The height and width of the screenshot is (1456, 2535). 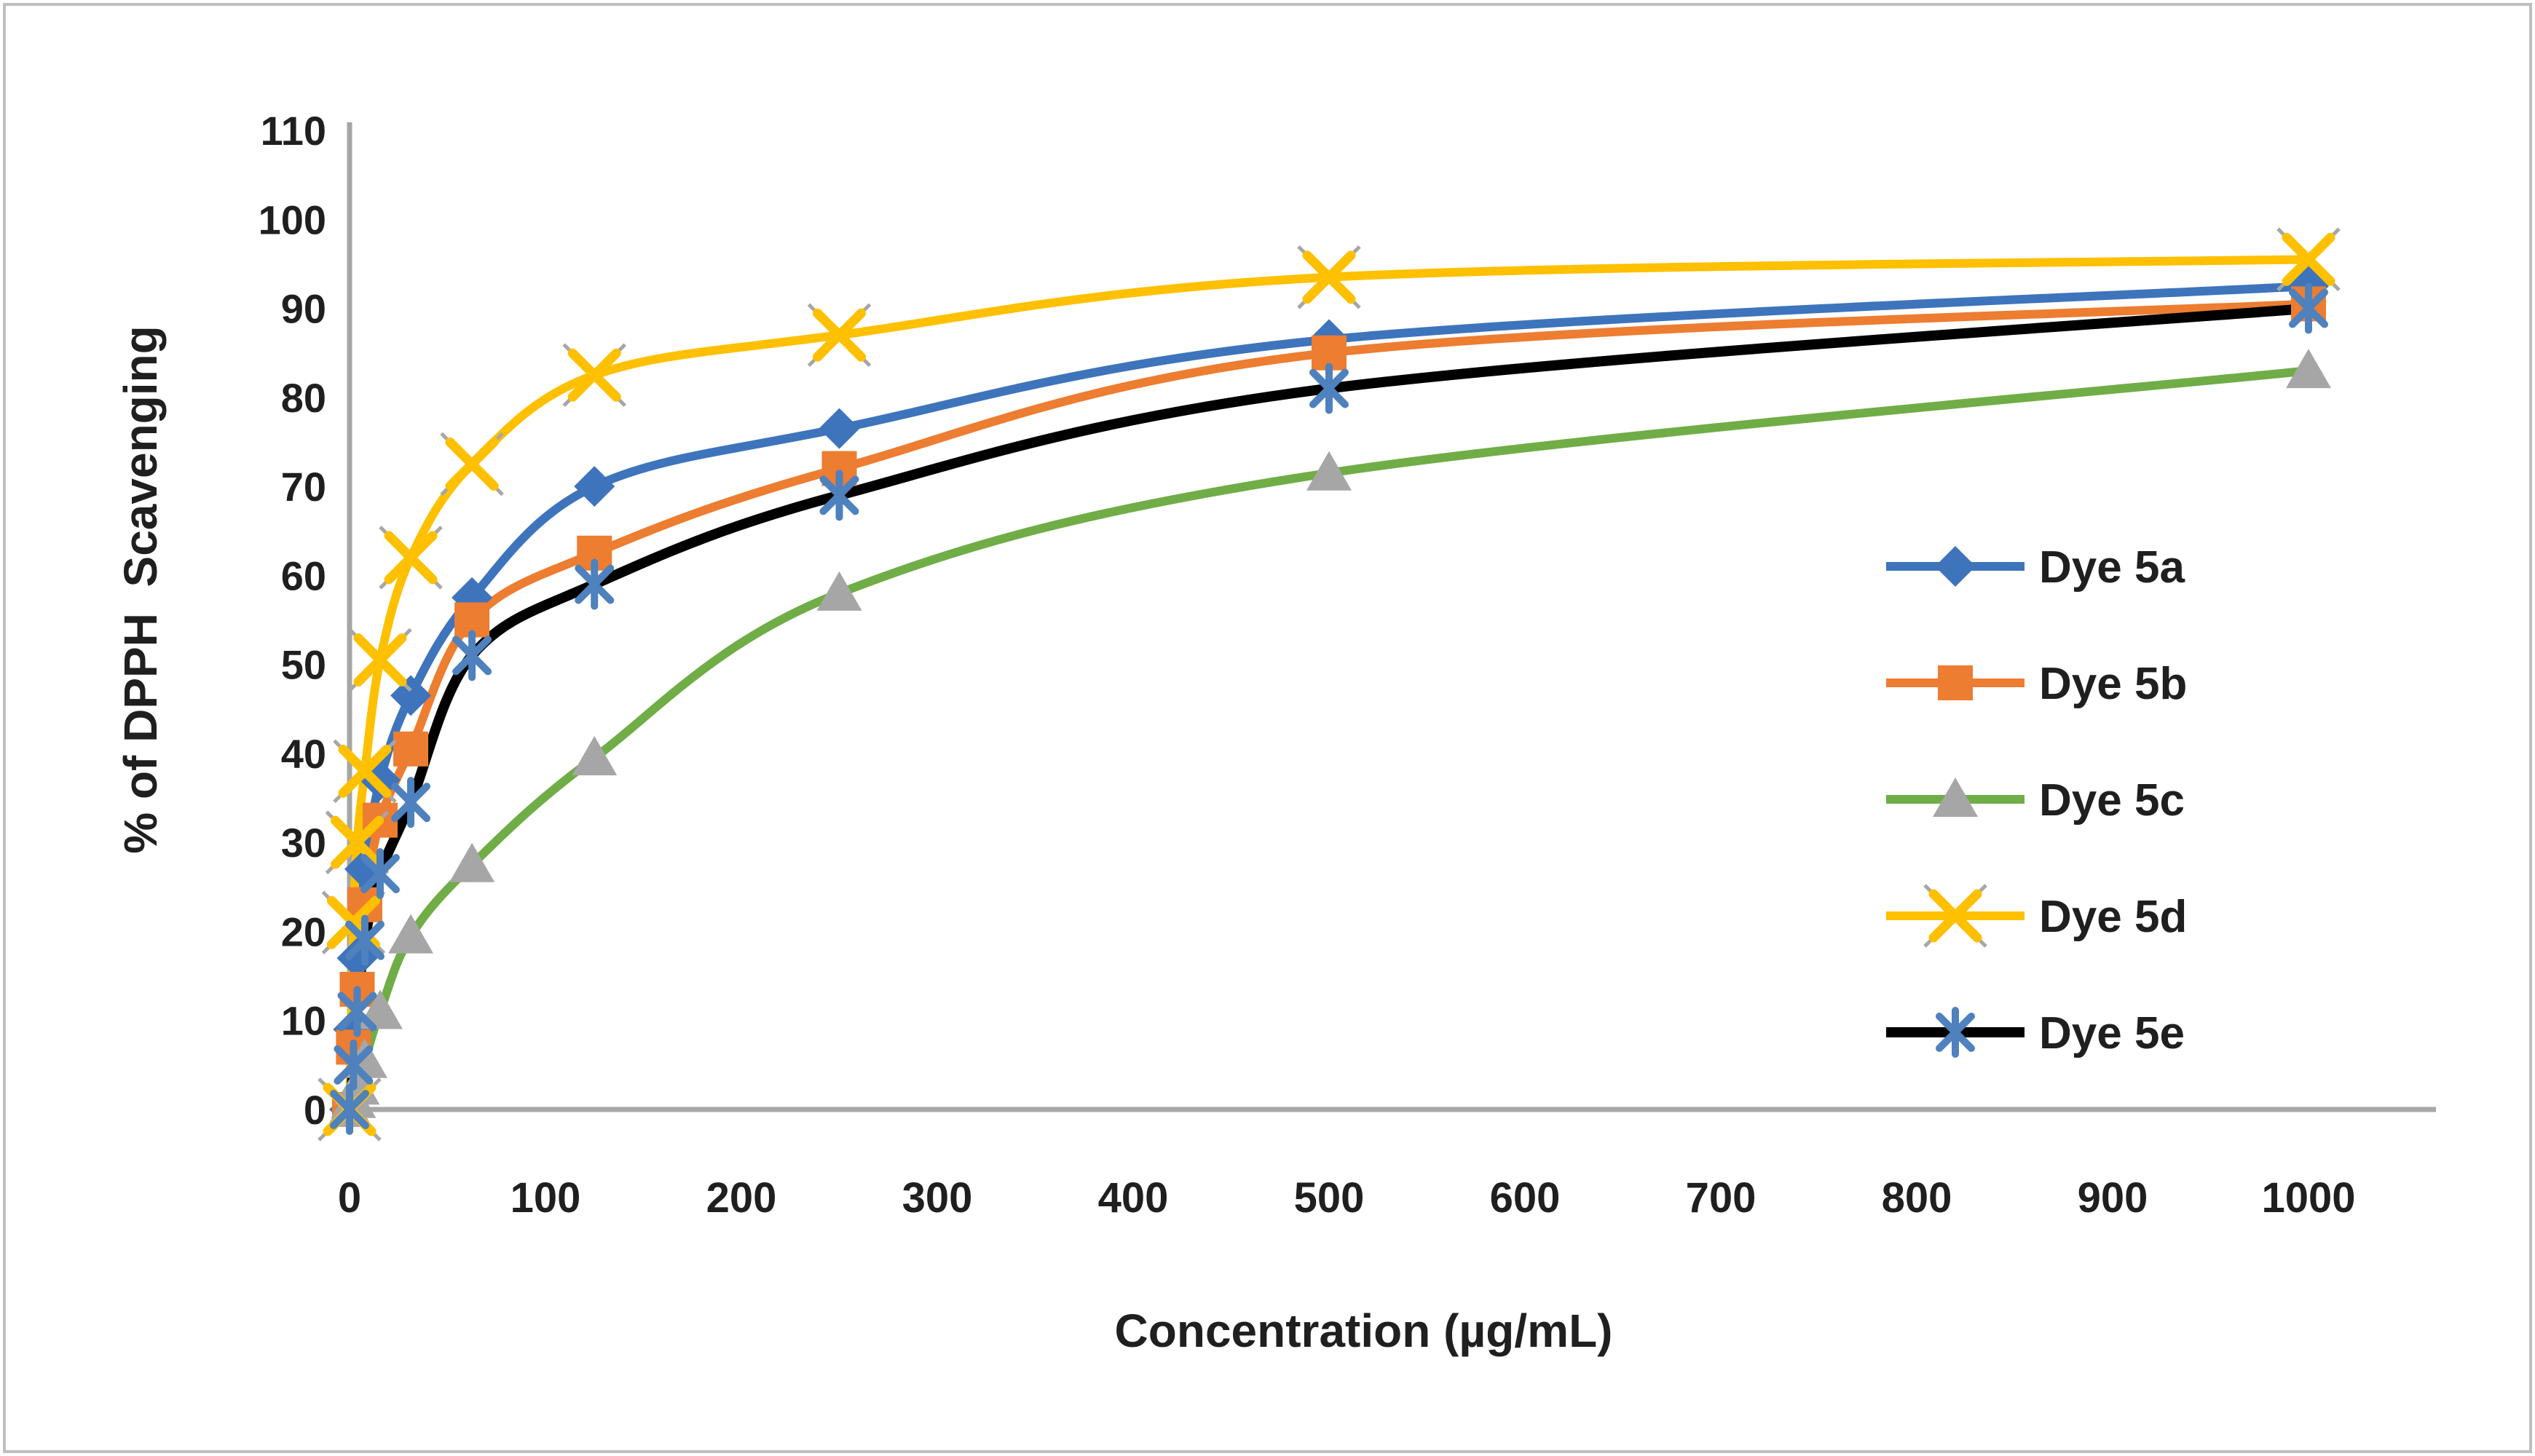 I want to click on legend-label: Dye 5c, so click(x=2112, y=800).